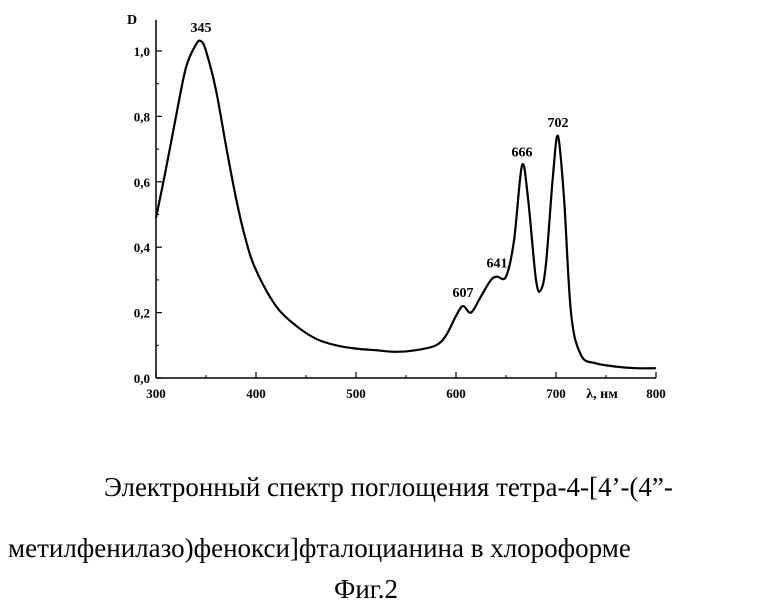 The height and width of the screenshot is (613, 780). What do you see at coordinates (256, 393) in the screenshot?
I see `x-tick-label: 400` at bounding box center [256, 393].